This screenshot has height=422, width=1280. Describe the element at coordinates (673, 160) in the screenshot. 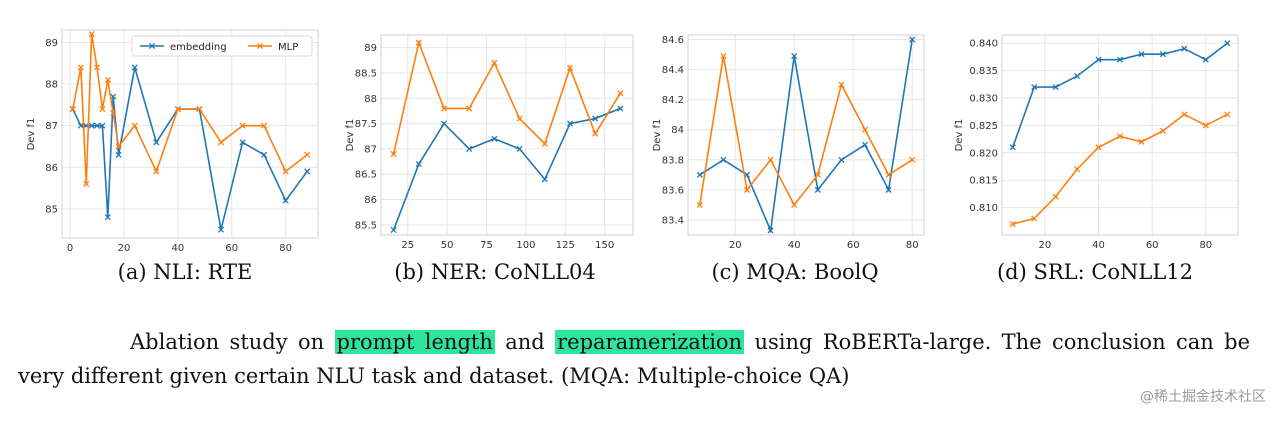

I see `y-tick-label: 83.8` at that location.